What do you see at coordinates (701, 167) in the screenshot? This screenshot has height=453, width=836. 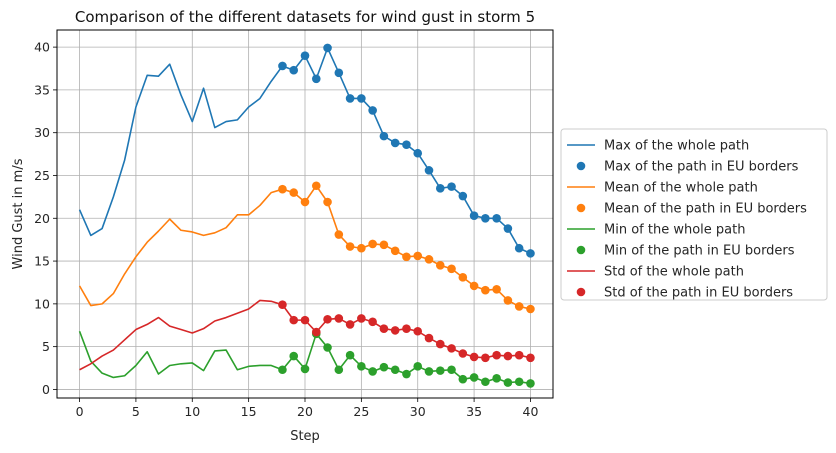 I see `legend-label: Max of the path in EU borders` at bounding box center [701, 167].